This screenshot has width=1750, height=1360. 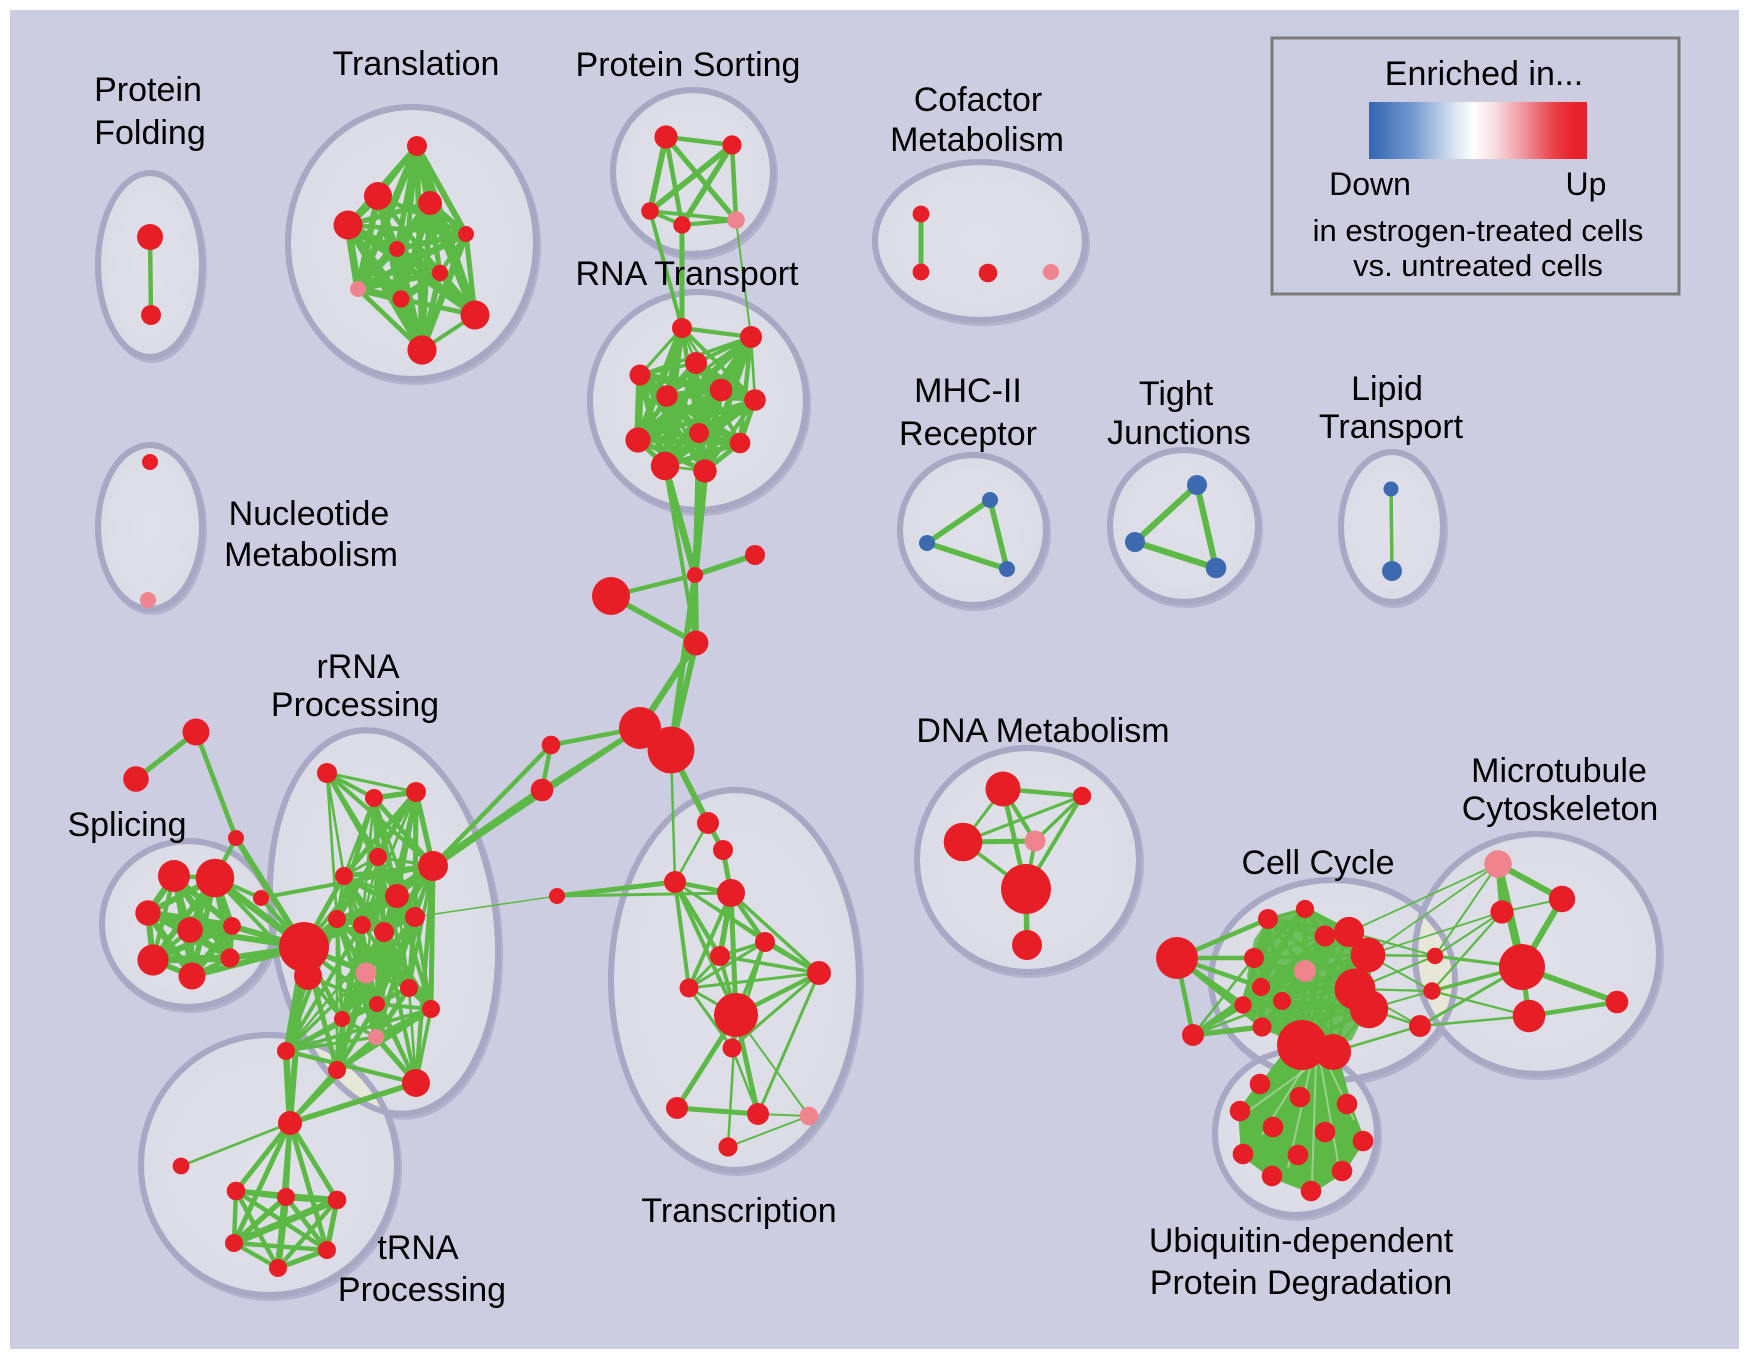 What do you see at coordinates (416, 64) in the screenshot?
I see `svg-text: Translation` at bounding box center [416, 64].